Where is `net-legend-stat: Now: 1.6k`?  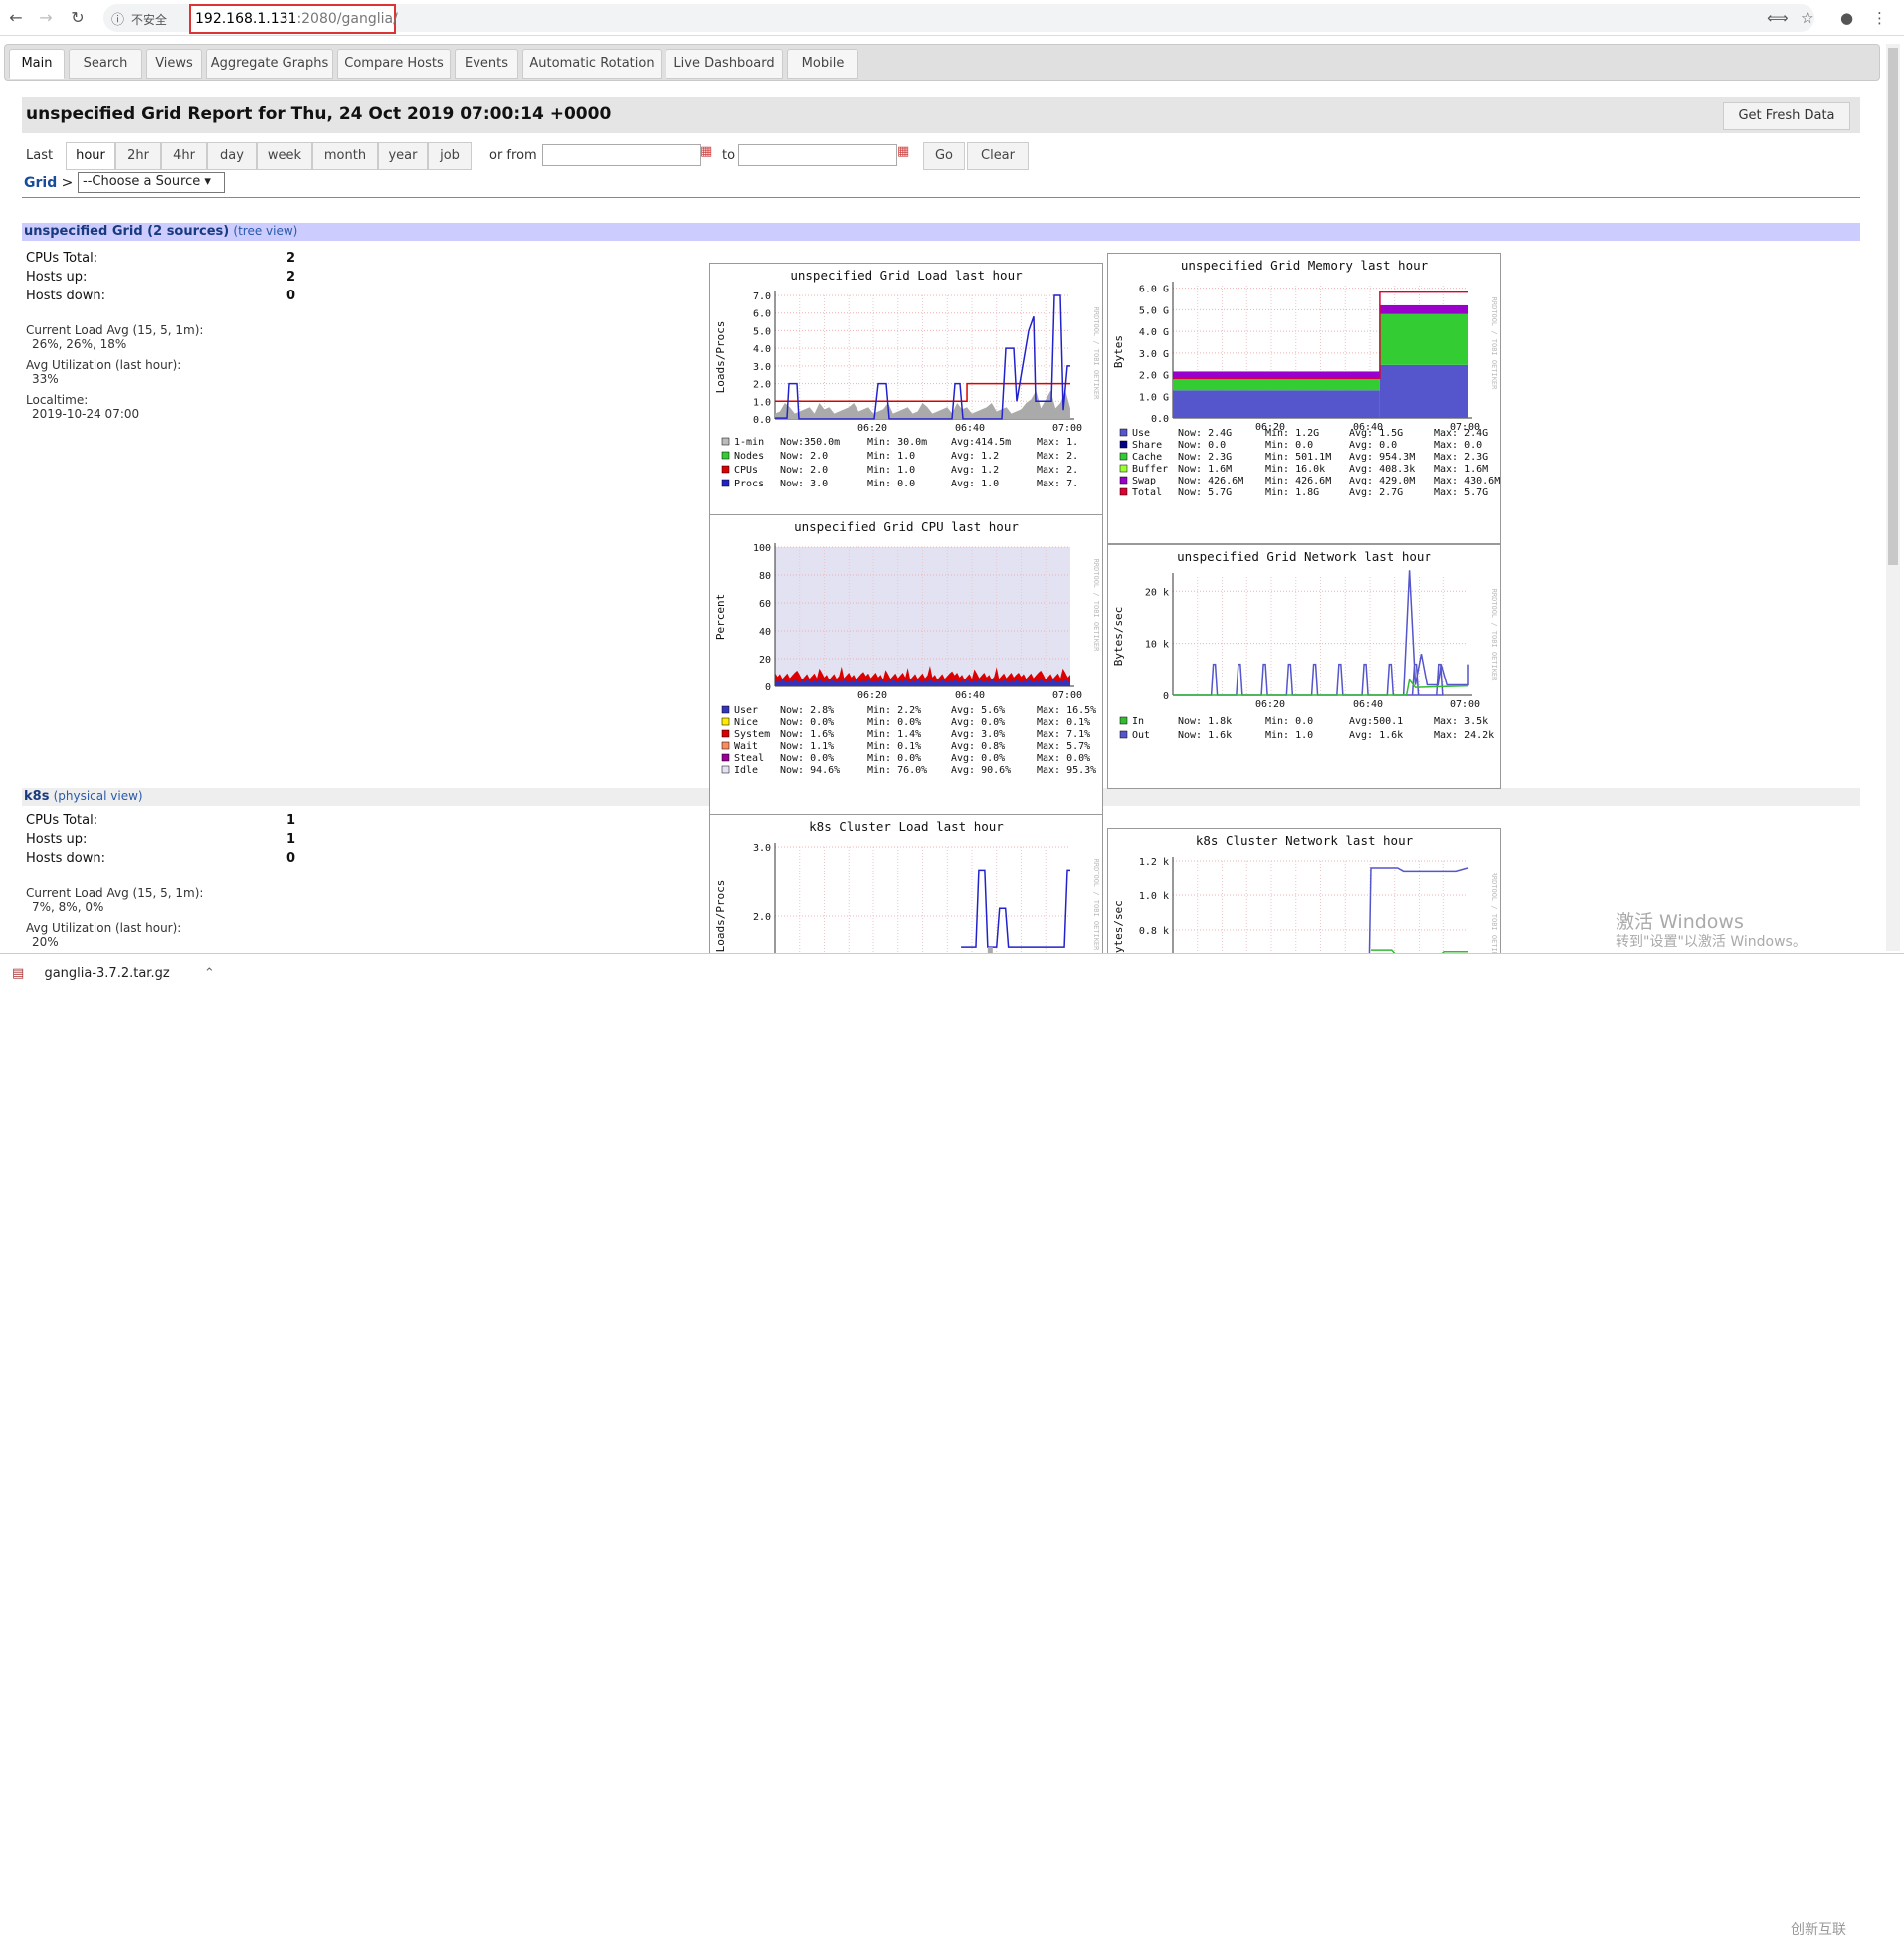 net-legend-stat: Now: 1.6k is located at coordinates (1205, 735).